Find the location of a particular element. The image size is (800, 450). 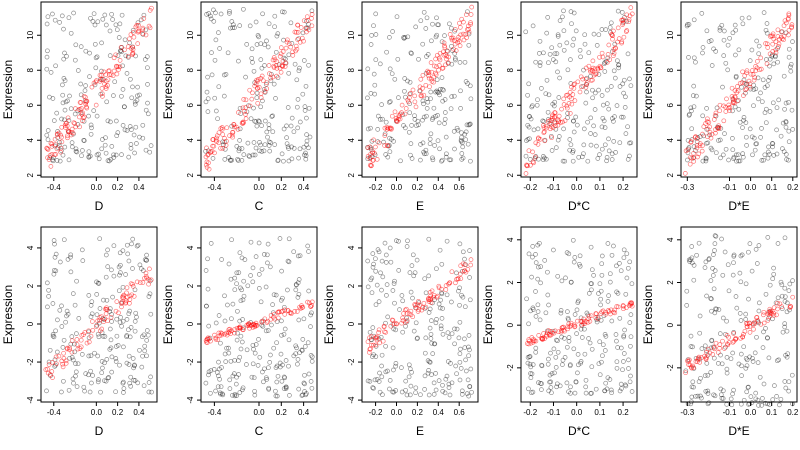

x-tick-label: -0.4 is located at coordinates (214, 412).